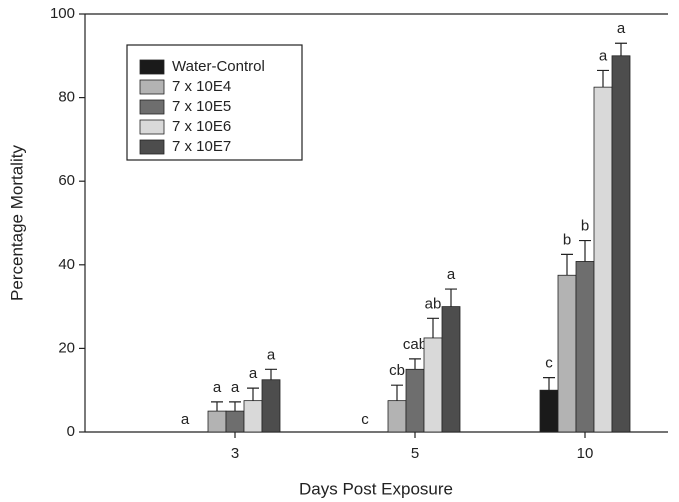  I want to click on legend-label: 7 x 10E5, so click(201, 106).